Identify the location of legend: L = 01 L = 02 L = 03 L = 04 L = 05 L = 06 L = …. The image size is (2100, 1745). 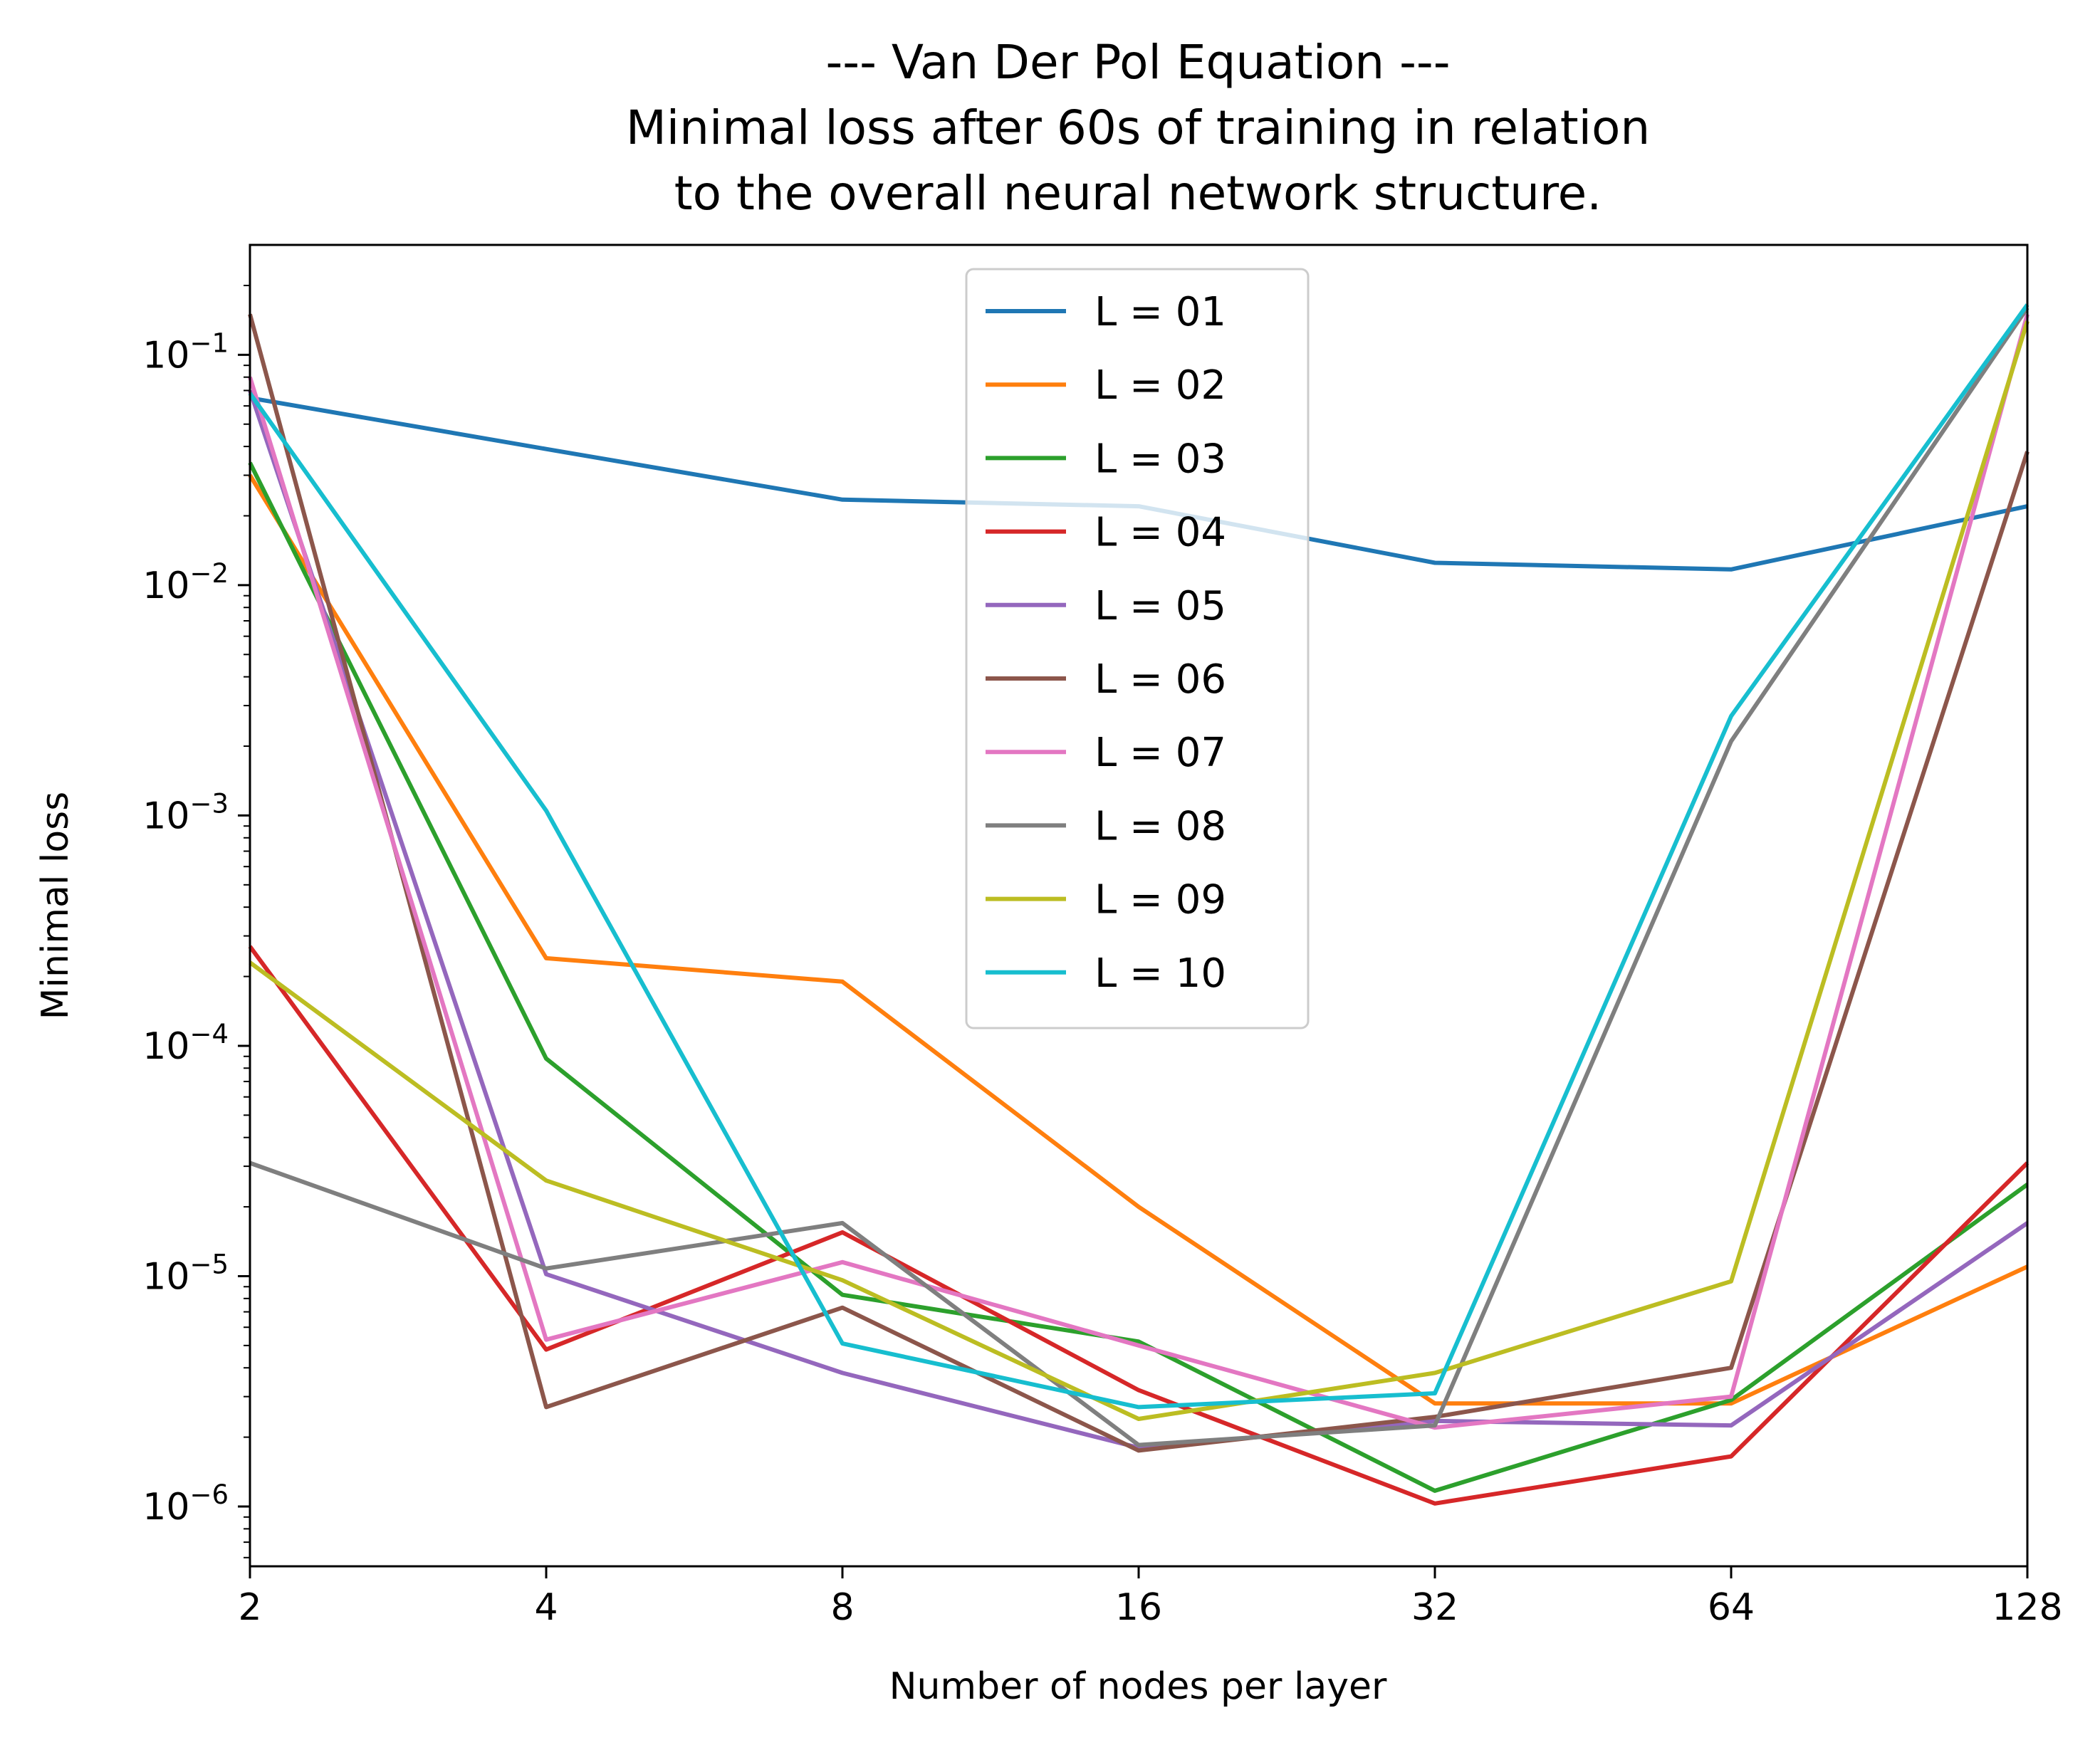
(1137, 648).